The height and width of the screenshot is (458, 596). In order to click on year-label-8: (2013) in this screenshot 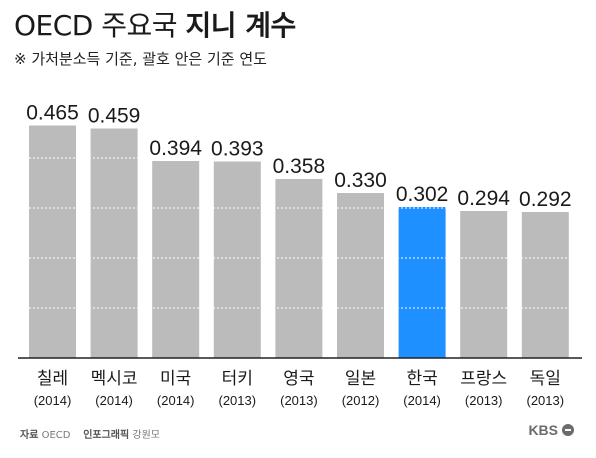, I will do `click(546, 400)`.